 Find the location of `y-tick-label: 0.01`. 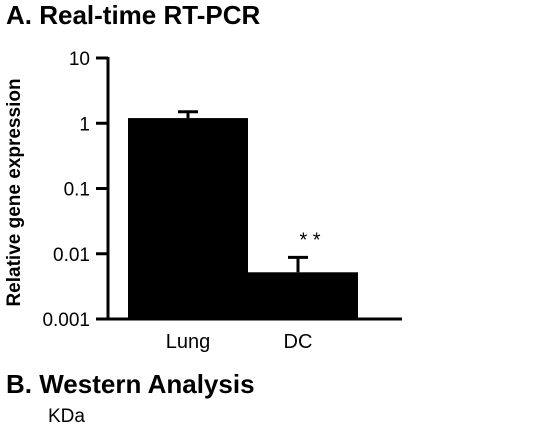

y-tick-label: 0.01 is located at coordinates (71, 255).